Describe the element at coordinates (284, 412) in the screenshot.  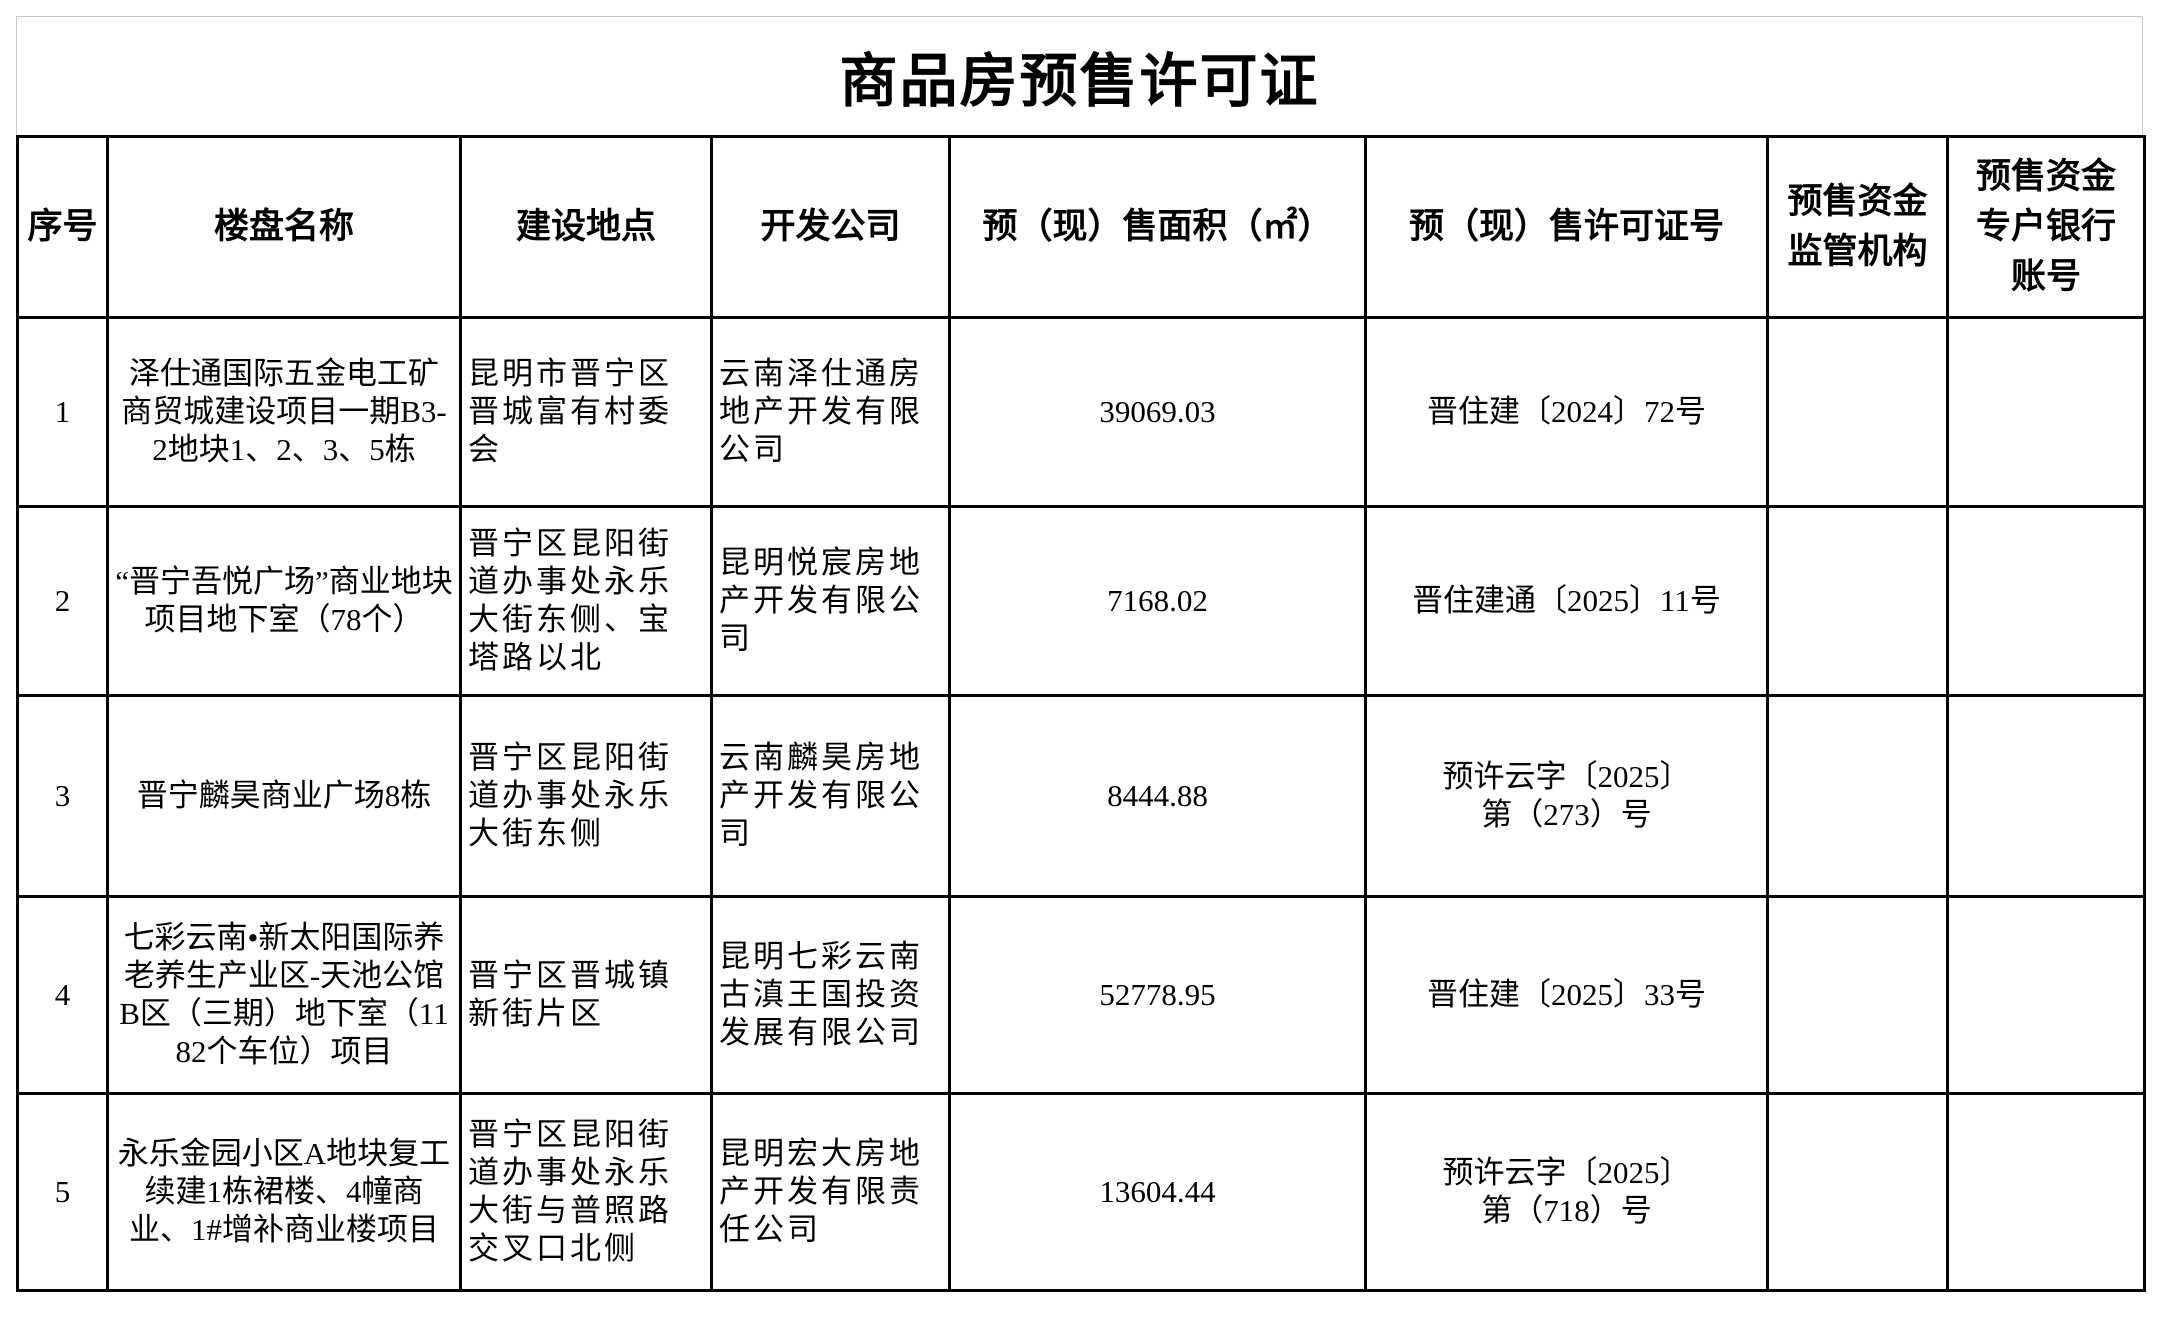
I see `cell-name: 泽仕通国际五金电工矿商贸城建设项目一期B3-2地块1、2、3、5栋` at that location.